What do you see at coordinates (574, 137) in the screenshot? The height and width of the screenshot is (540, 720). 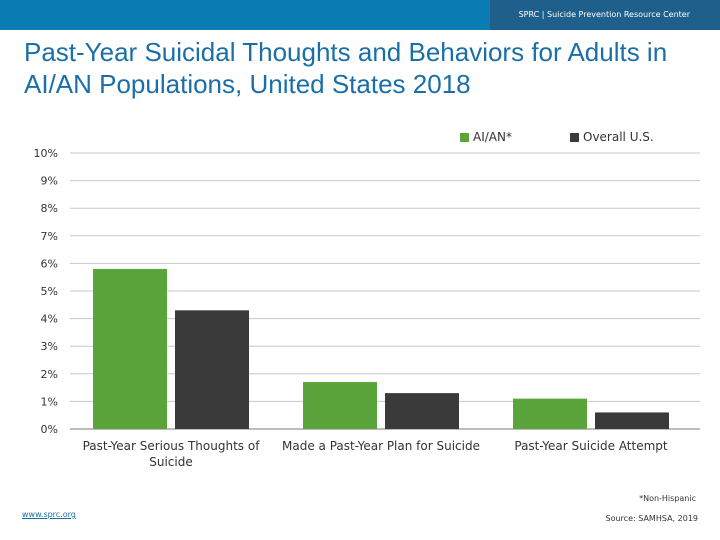 I see `legend-swatch-us` at bounding box center [574, 137].